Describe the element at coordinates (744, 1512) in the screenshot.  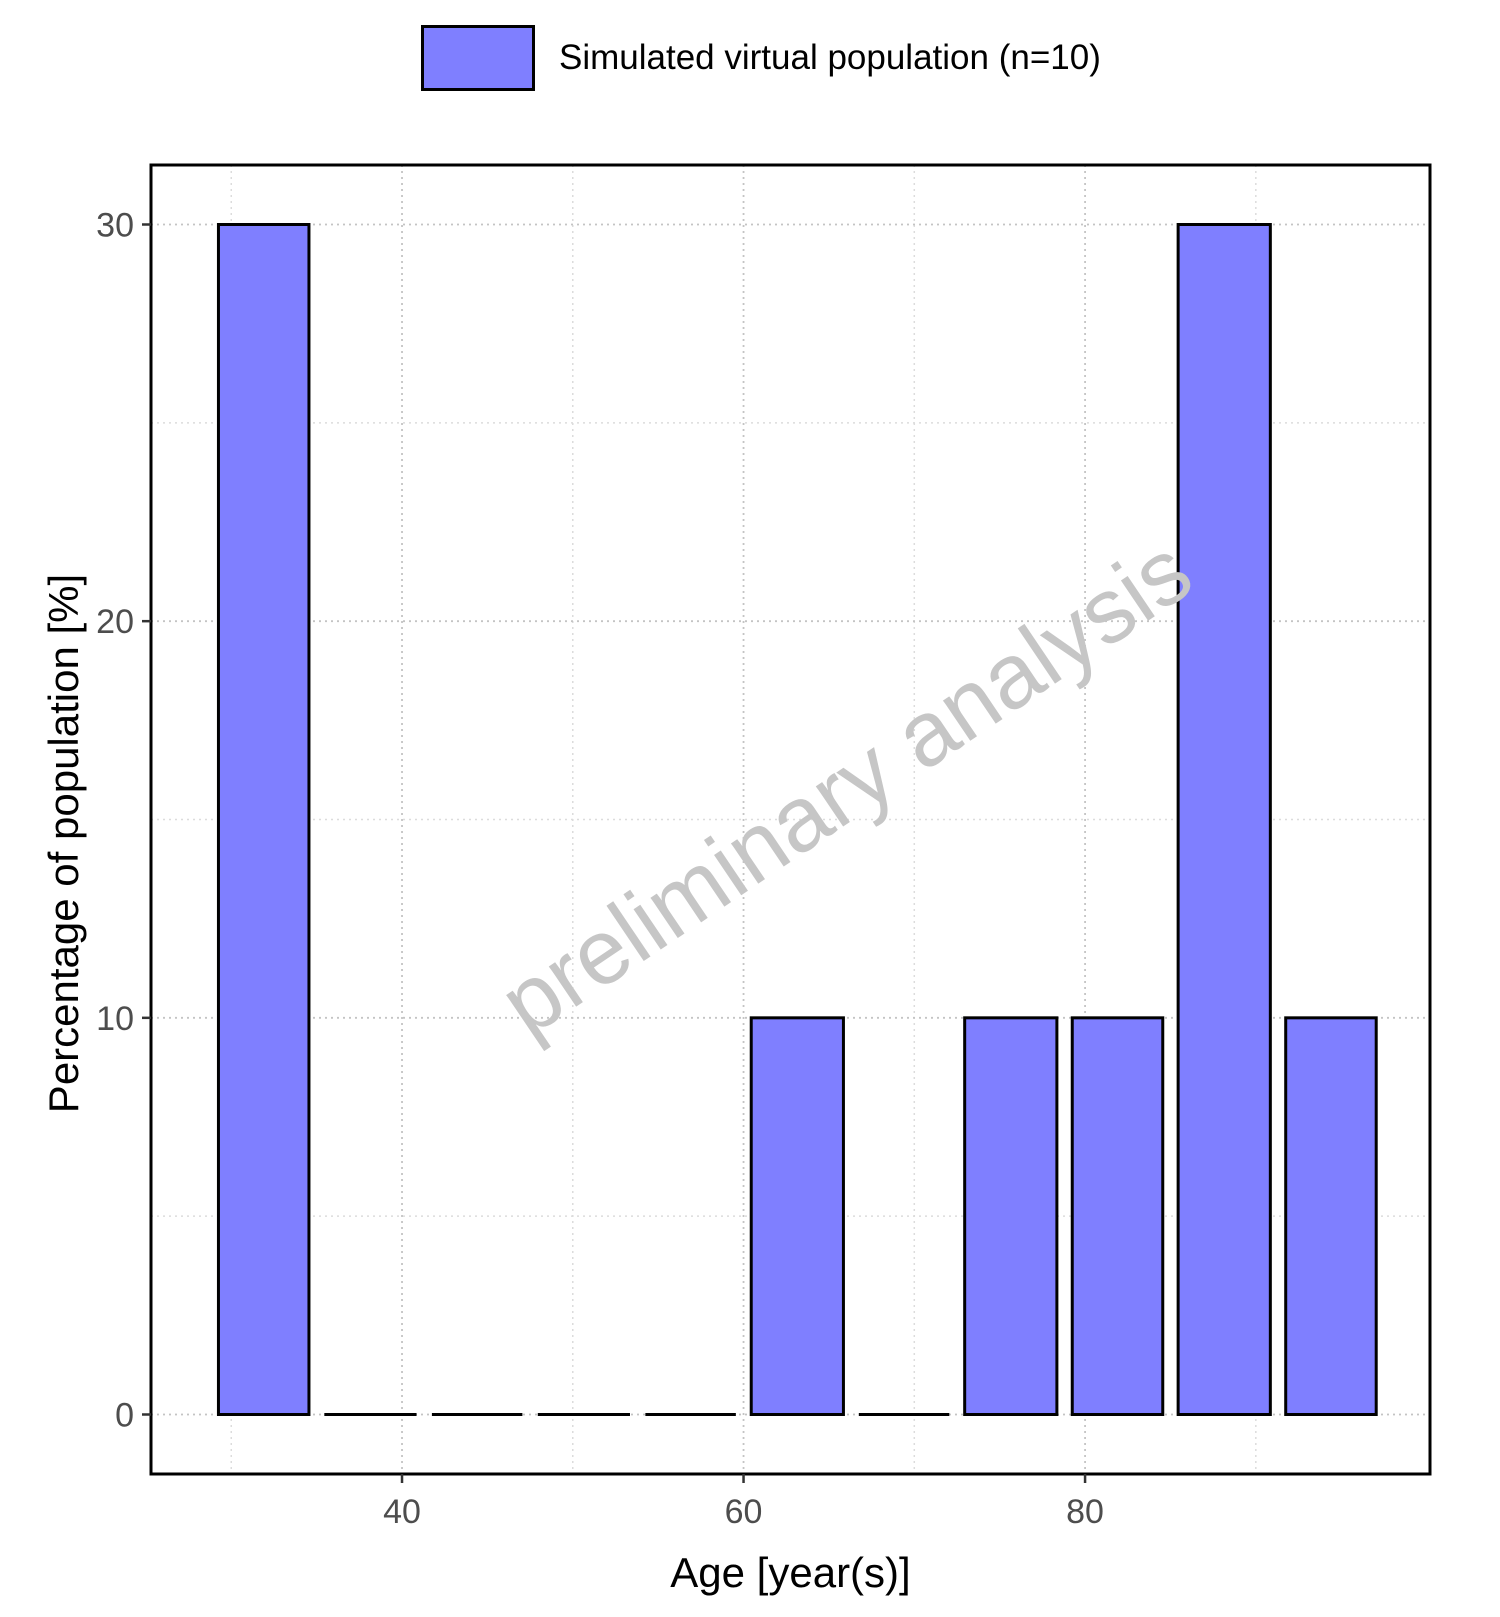
I see `x-tick-label: 60` at that location.